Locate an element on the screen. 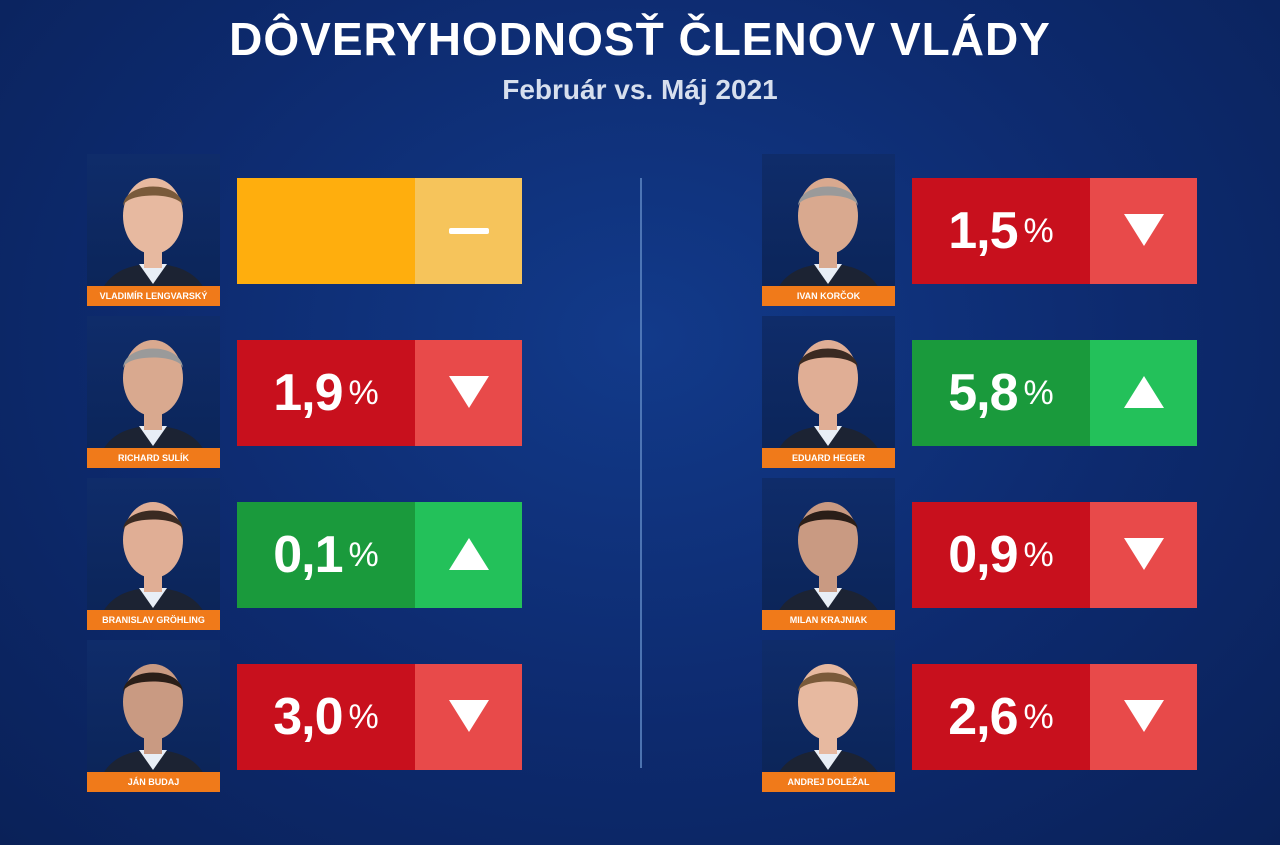 The image size is (1280, 845). trust-change-tile: 1,9% is located at coordinates (379, 393).